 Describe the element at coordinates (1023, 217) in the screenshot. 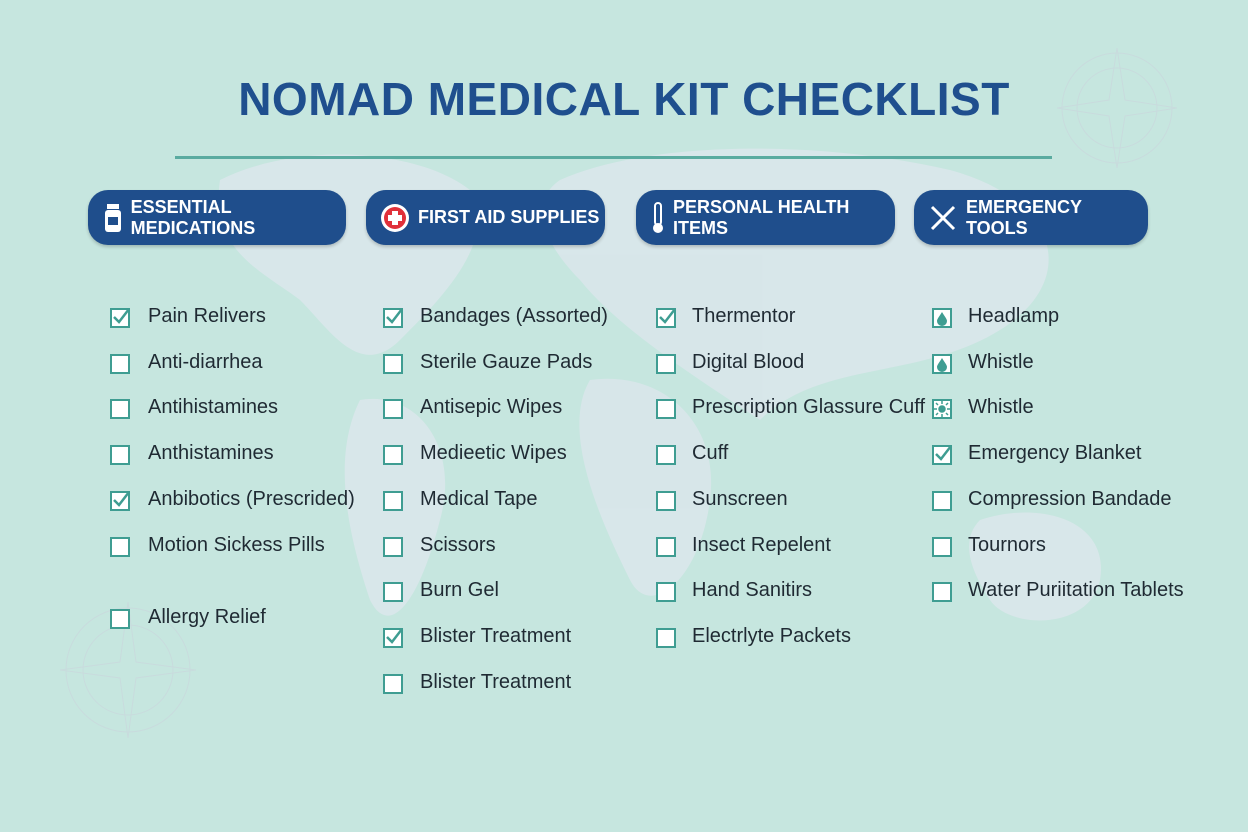

I see `section-title: EMERGENCY TOOLS` at that location.